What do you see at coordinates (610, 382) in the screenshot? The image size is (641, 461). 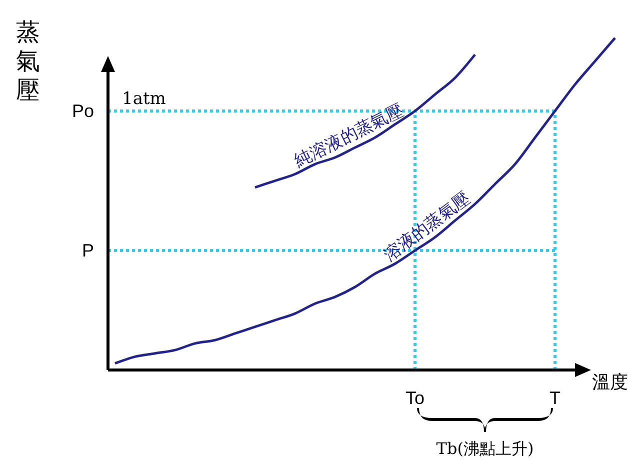 I see `x-axis-title: 溫度` at bounding box center [610, 382].